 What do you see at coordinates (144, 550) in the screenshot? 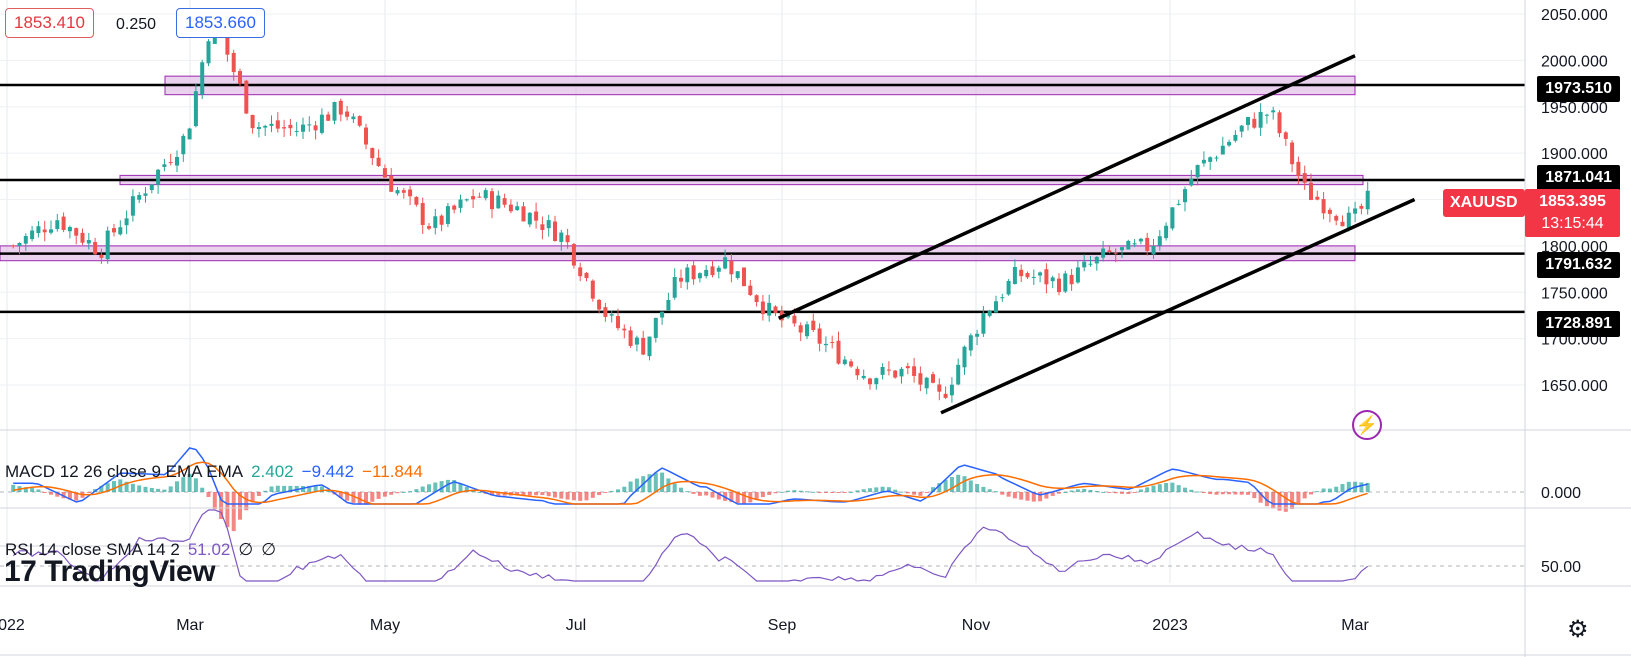
I see `rsi-legend: RSI 14 close SMA 14 2 51.02 ∅ ∅` at bounding box center [144, 550].